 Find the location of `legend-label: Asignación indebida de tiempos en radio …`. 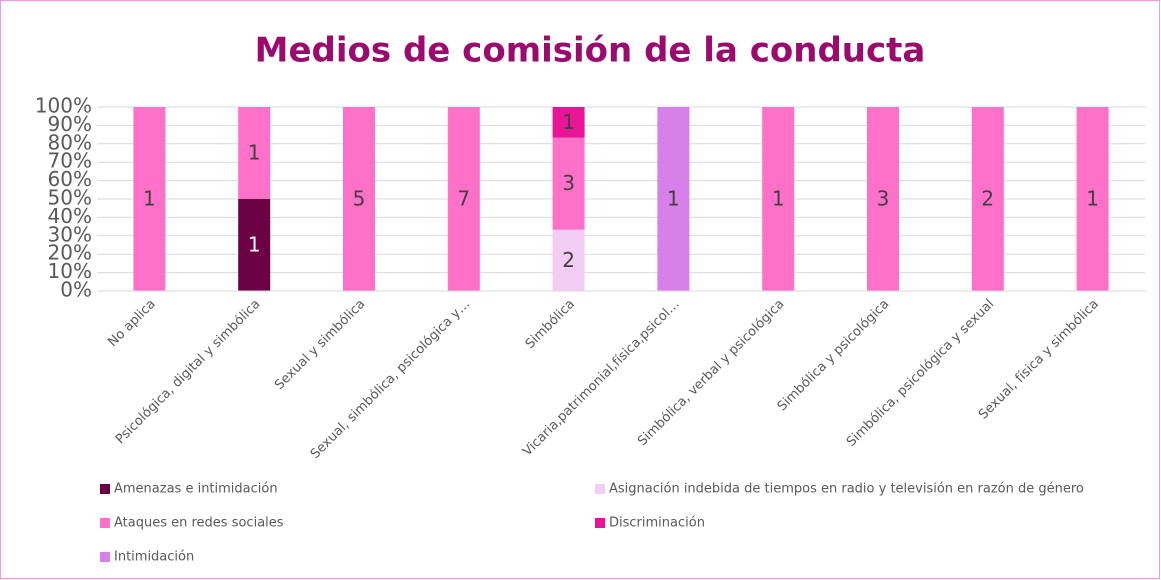

legend-label: Asignación indebida de tiempos en radio … is located at coordinates (846, 489).